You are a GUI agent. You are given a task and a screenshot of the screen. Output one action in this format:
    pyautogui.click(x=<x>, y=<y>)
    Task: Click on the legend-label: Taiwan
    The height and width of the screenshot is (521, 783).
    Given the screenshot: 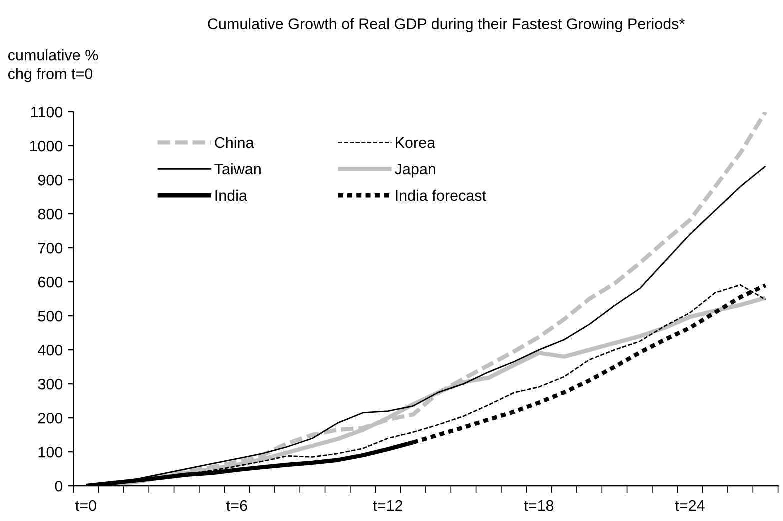 What is the action you would take?
    pyautogui.click(x=237, y=169)
    